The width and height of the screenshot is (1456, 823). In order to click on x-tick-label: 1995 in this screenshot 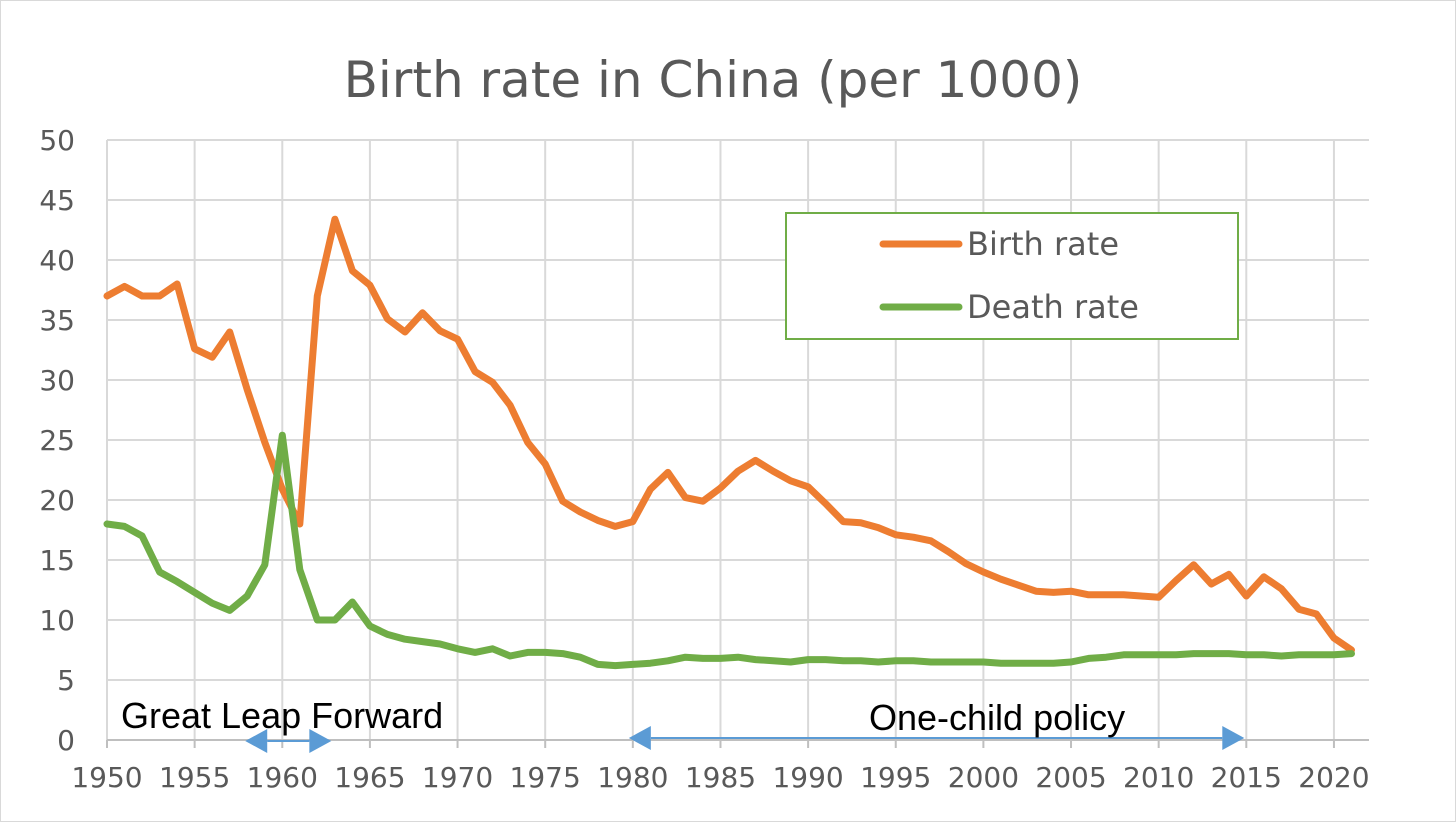, I will do `click(895, 777)`.